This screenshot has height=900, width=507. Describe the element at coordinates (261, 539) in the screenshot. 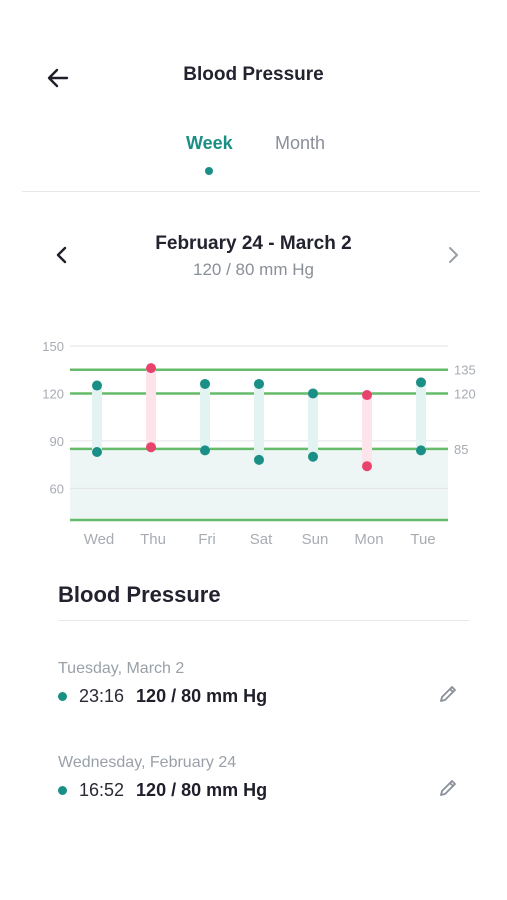

I see `x-tick-label: Sat` at that location.